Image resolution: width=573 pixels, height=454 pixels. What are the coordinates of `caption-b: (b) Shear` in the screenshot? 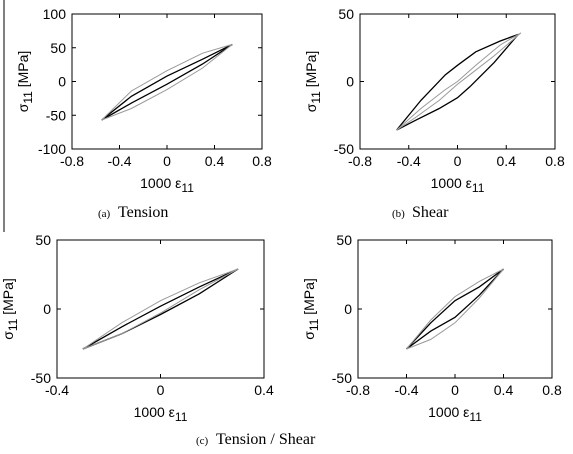 It's located at (420, 212).